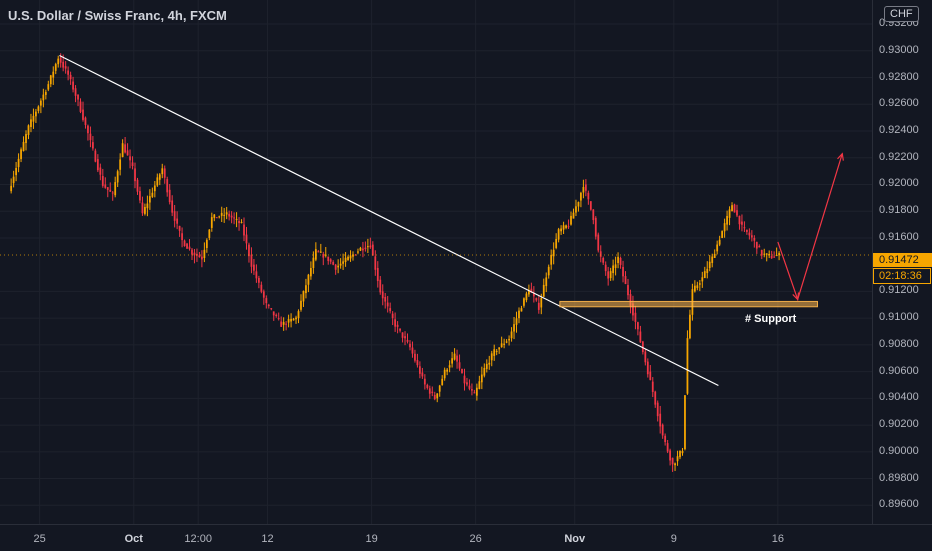 This screenshot has width=932, height=551. Describe the element at coordinates (901, 14) in the screenshot. I see `currency-badge: CHF` at that location.